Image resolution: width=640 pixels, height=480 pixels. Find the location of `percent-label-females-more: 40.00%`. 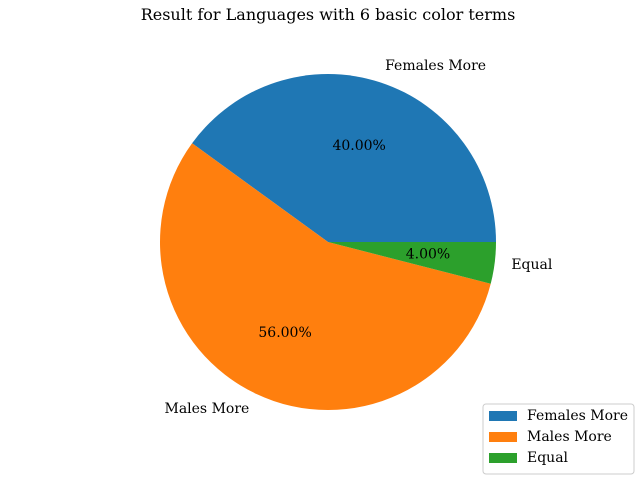

percent-label-females-more: 40.00% is located at coordinates (358, 146).